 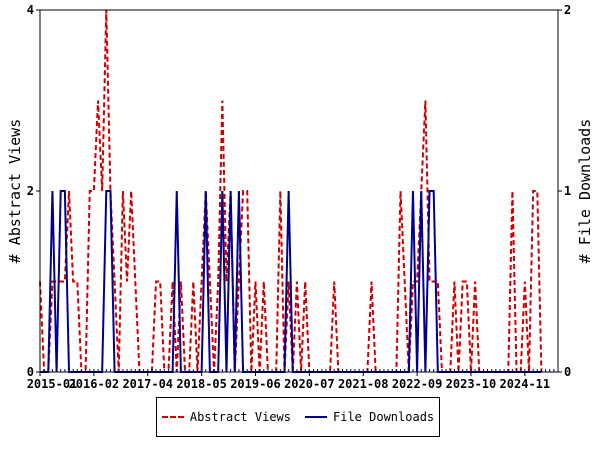 What do you see at coordinates (30, 372) in the screenshot?
I see `y-left-tick-label: 0` at bounding box center [30, 372].